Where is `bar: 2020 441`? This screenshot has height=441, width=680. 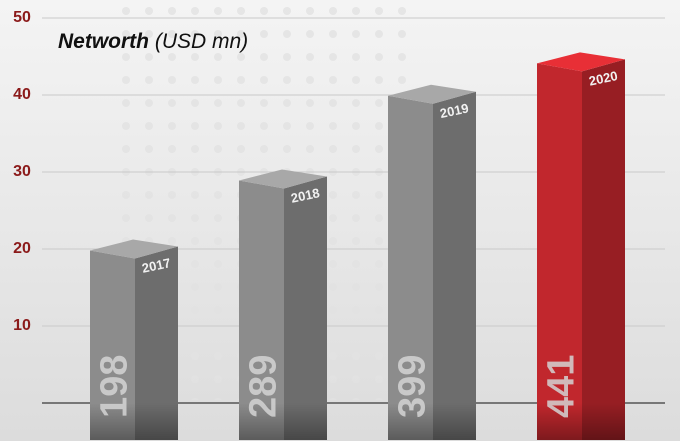
bar: 2020 441 is located at coordinates (581, 246).